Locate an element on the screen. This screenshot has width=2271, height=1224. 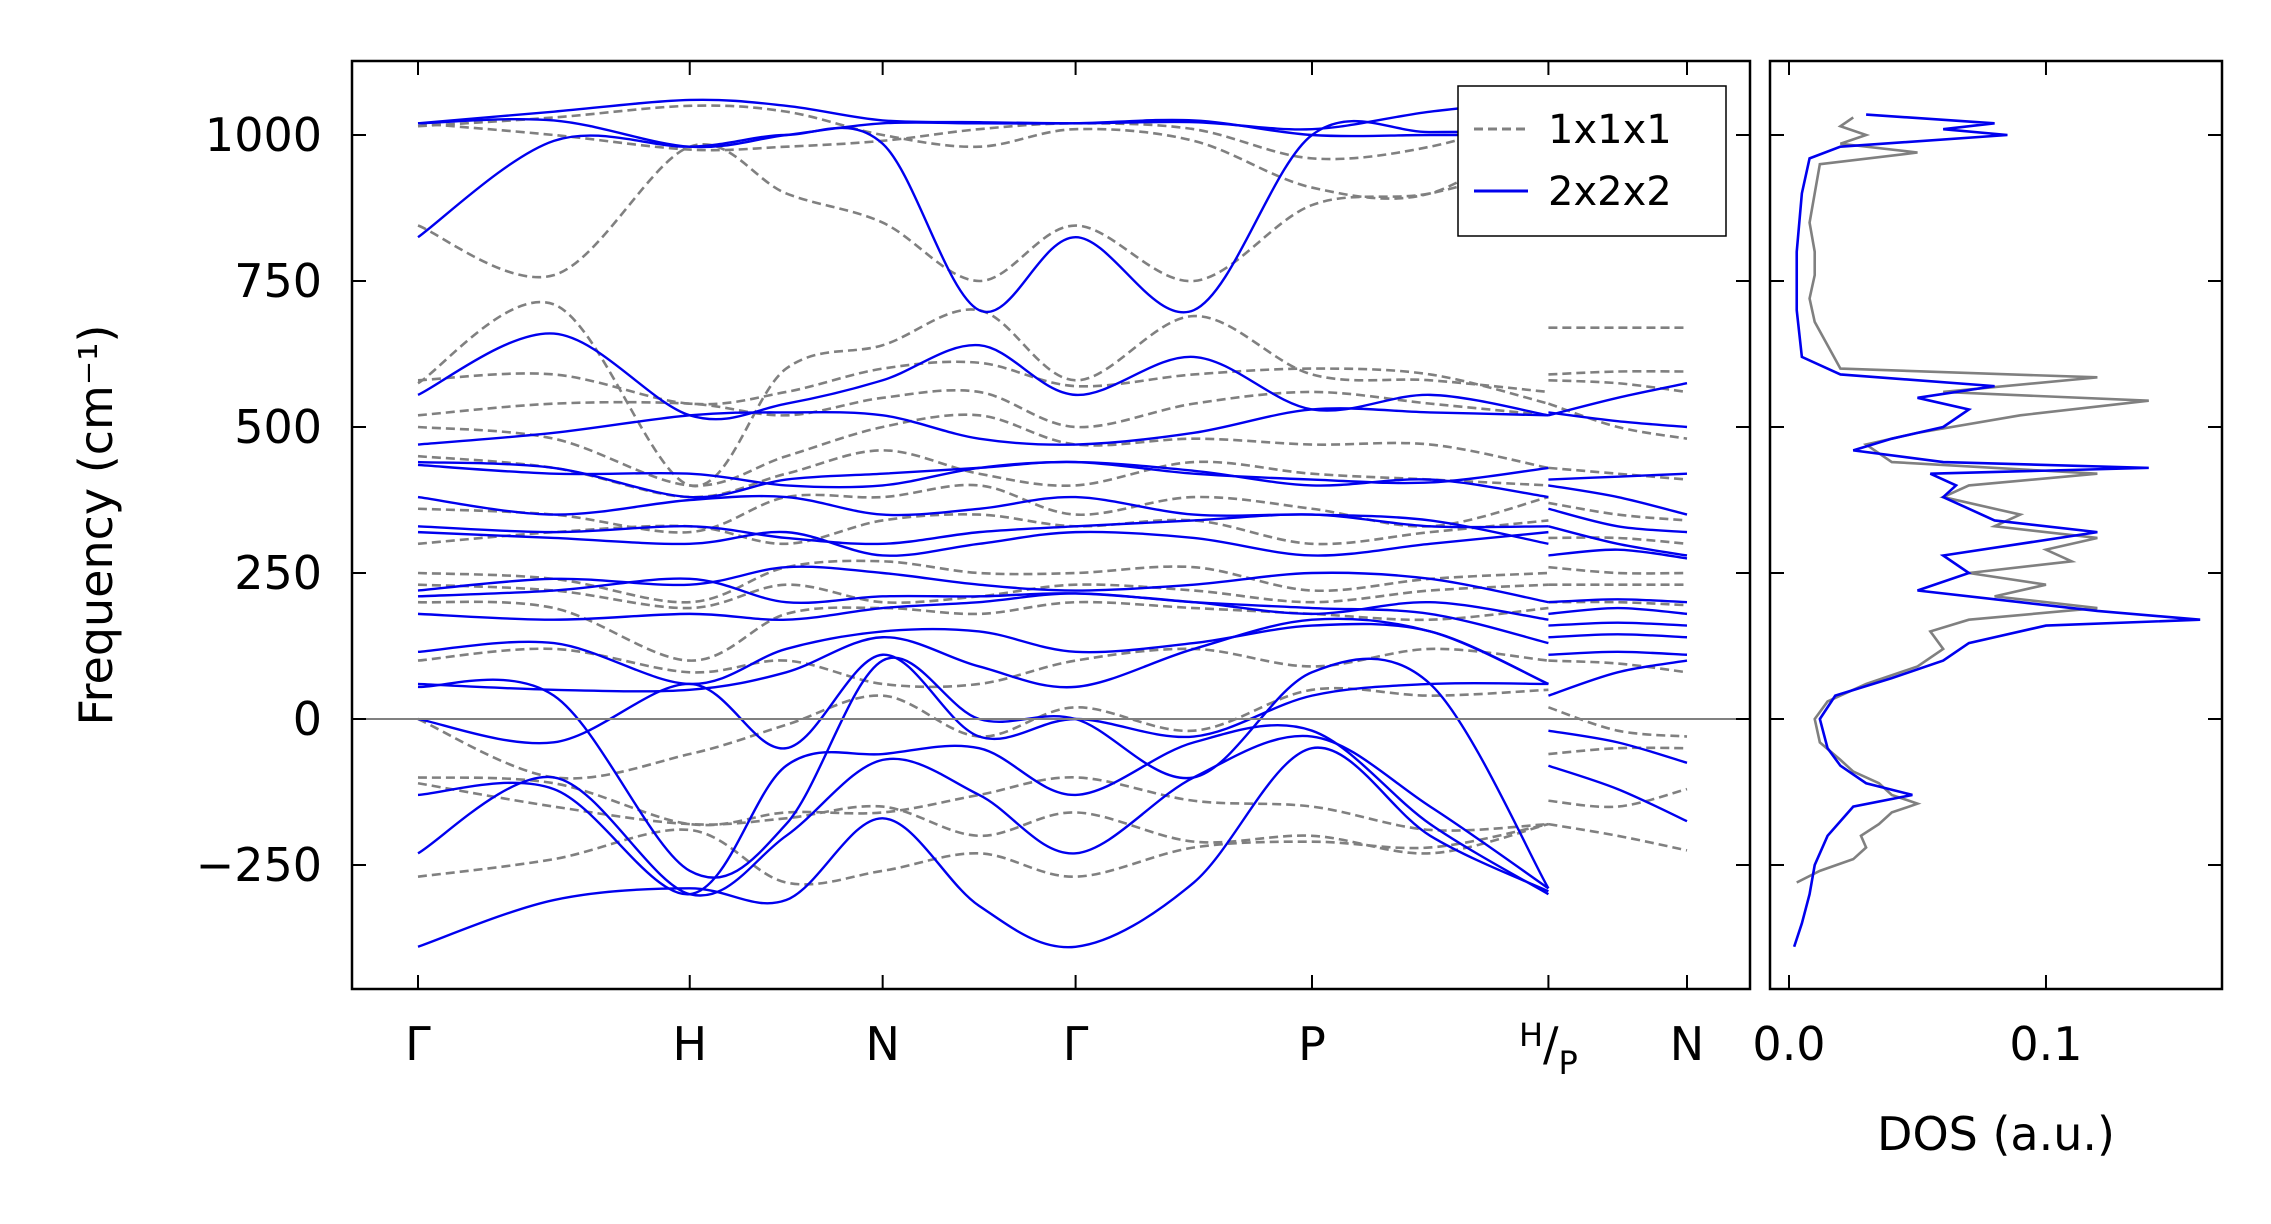
band-1x1x1-9-last is located at coordinates (1618, 541).